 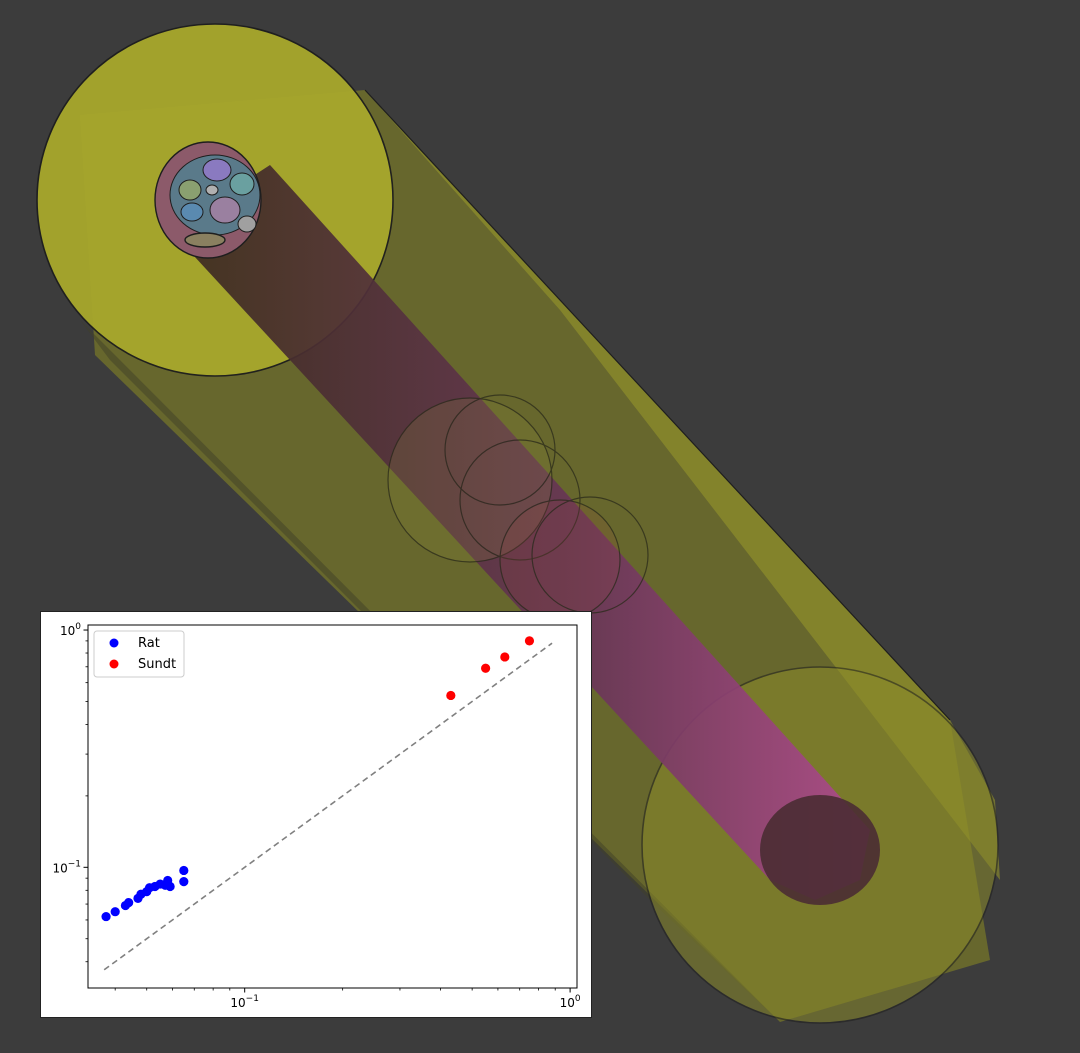 I want to click on x-tick-label: 10⁻¹, so click(x=244, y=1002).